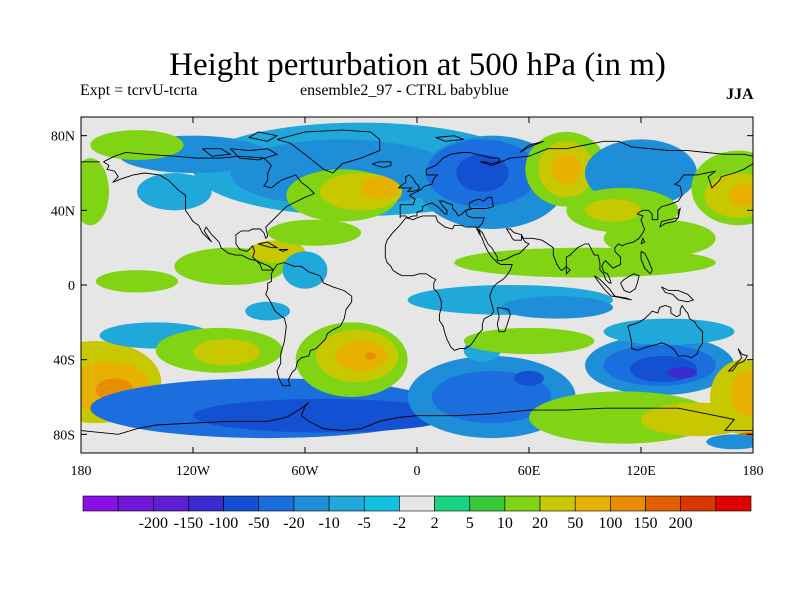  What do you see at coordinates (193, 471) in the screenshot?
I see `x-tick-label: 120W` at bounding box center [193, 471].